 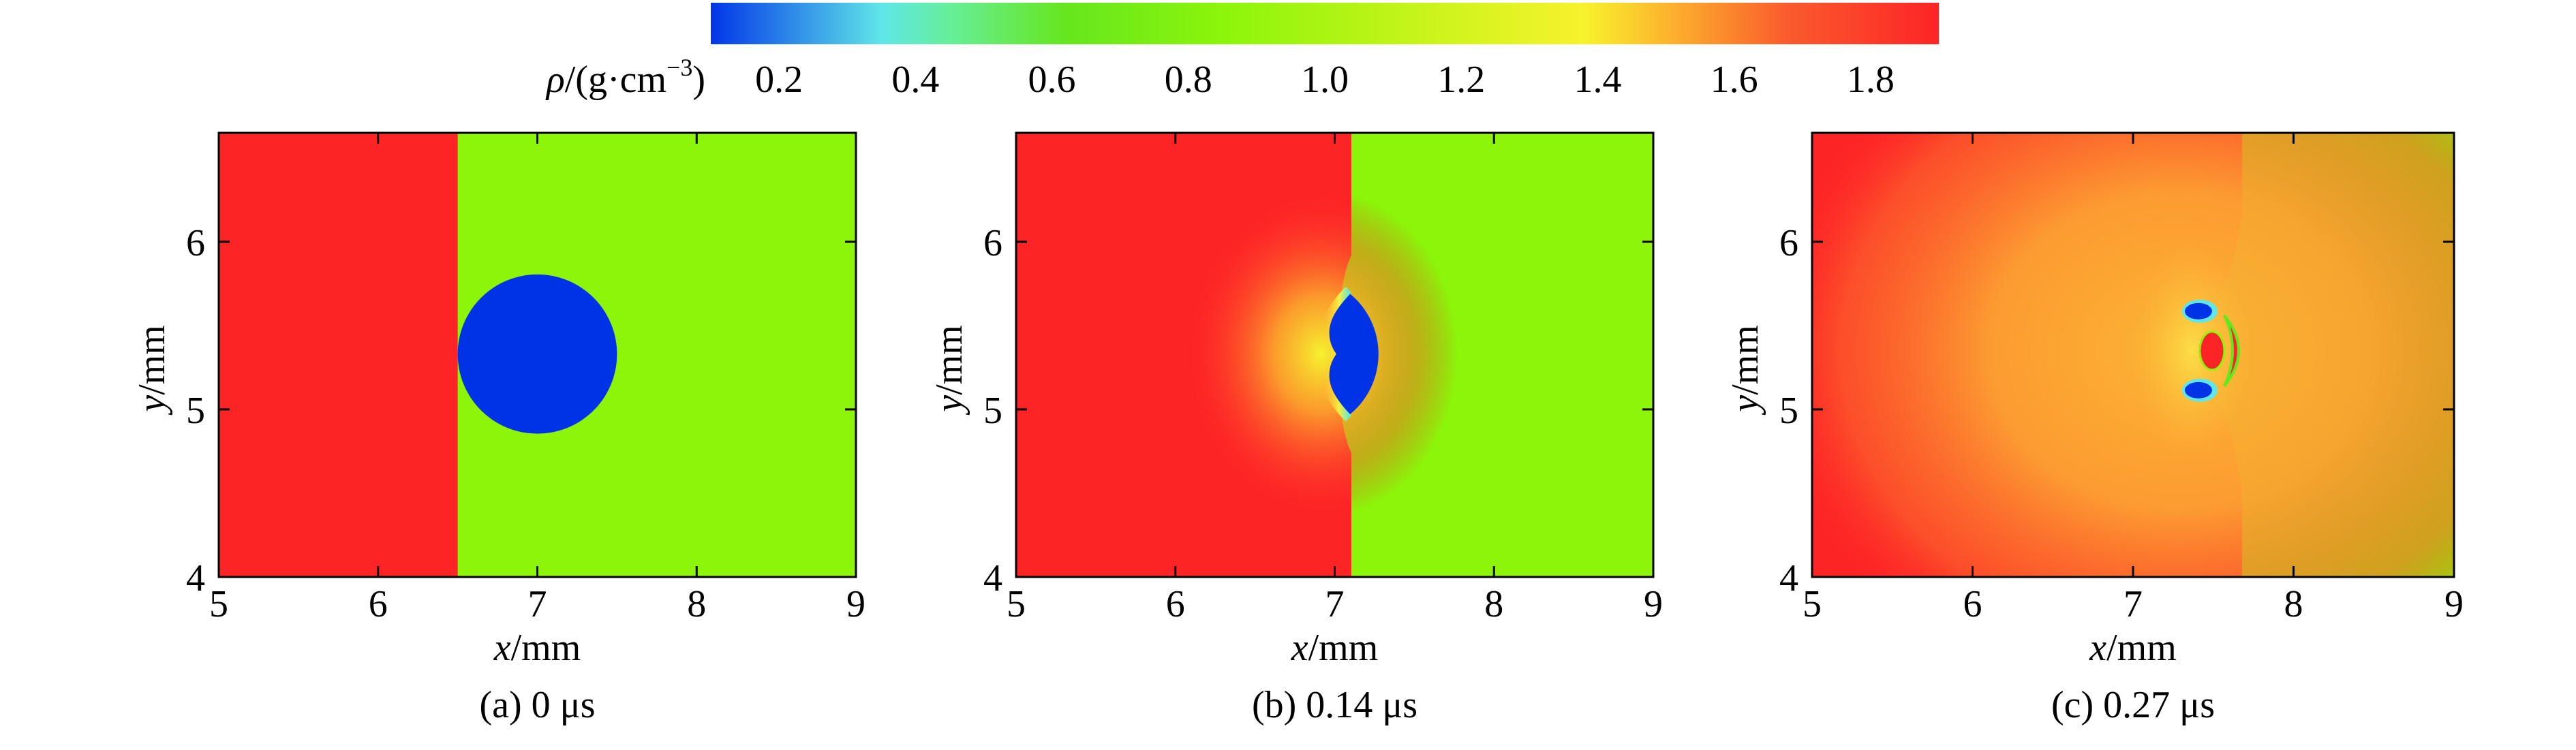 I want to click on colorbar-label-close: ), so click(x=698, y=80).